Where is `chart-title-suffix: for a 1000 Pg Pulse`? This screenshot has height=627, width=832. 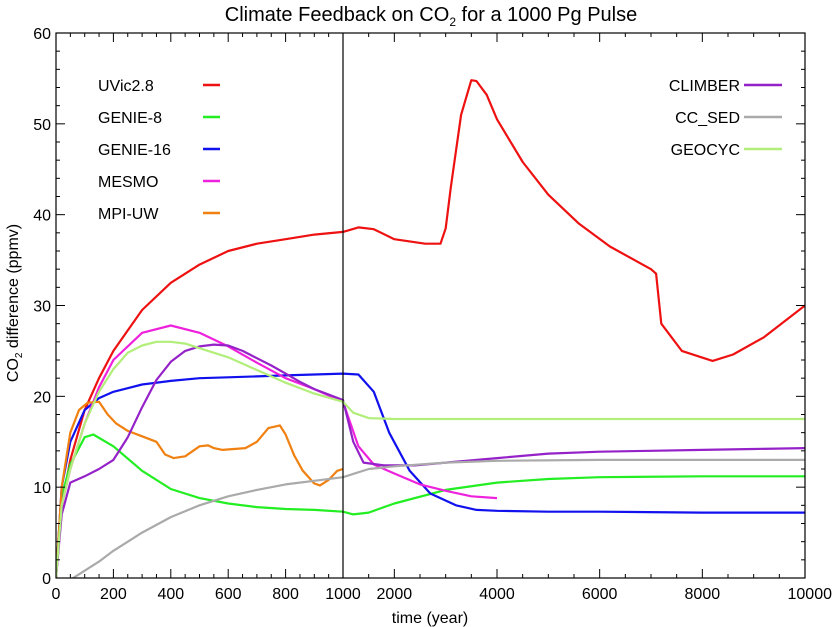 chart-title-suffix: for a 1000 Pg Pulse is located at coordinates (546, 15).